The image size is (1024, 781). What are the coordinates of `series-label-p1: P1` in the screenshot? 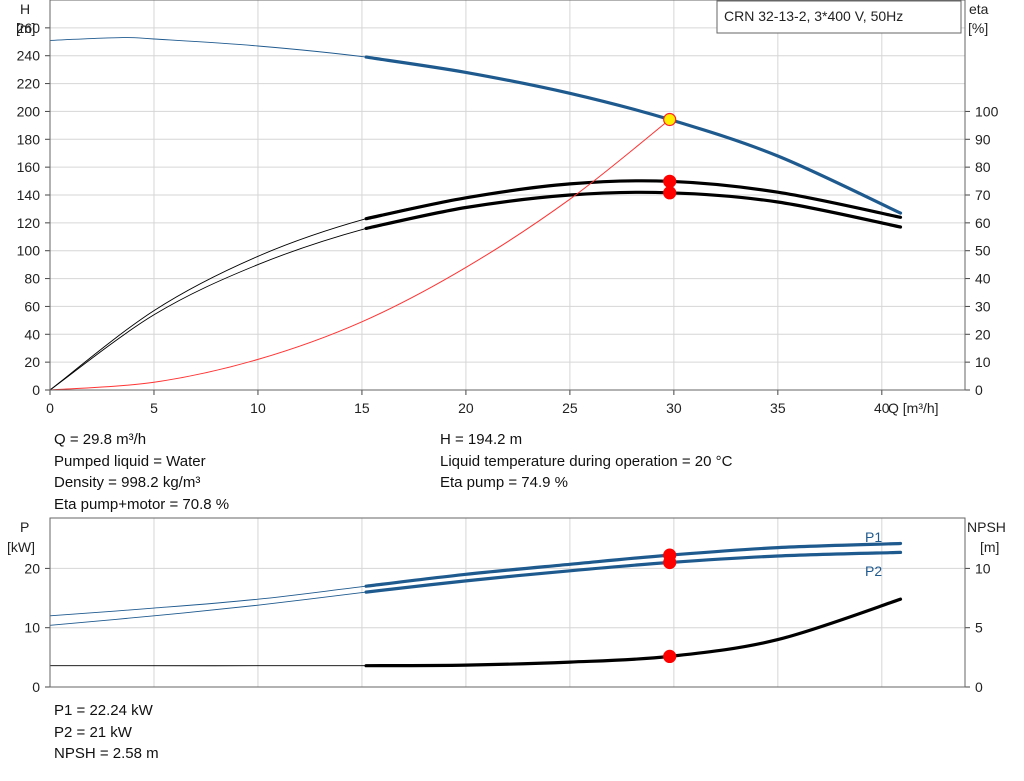 It's located at (873, 537).